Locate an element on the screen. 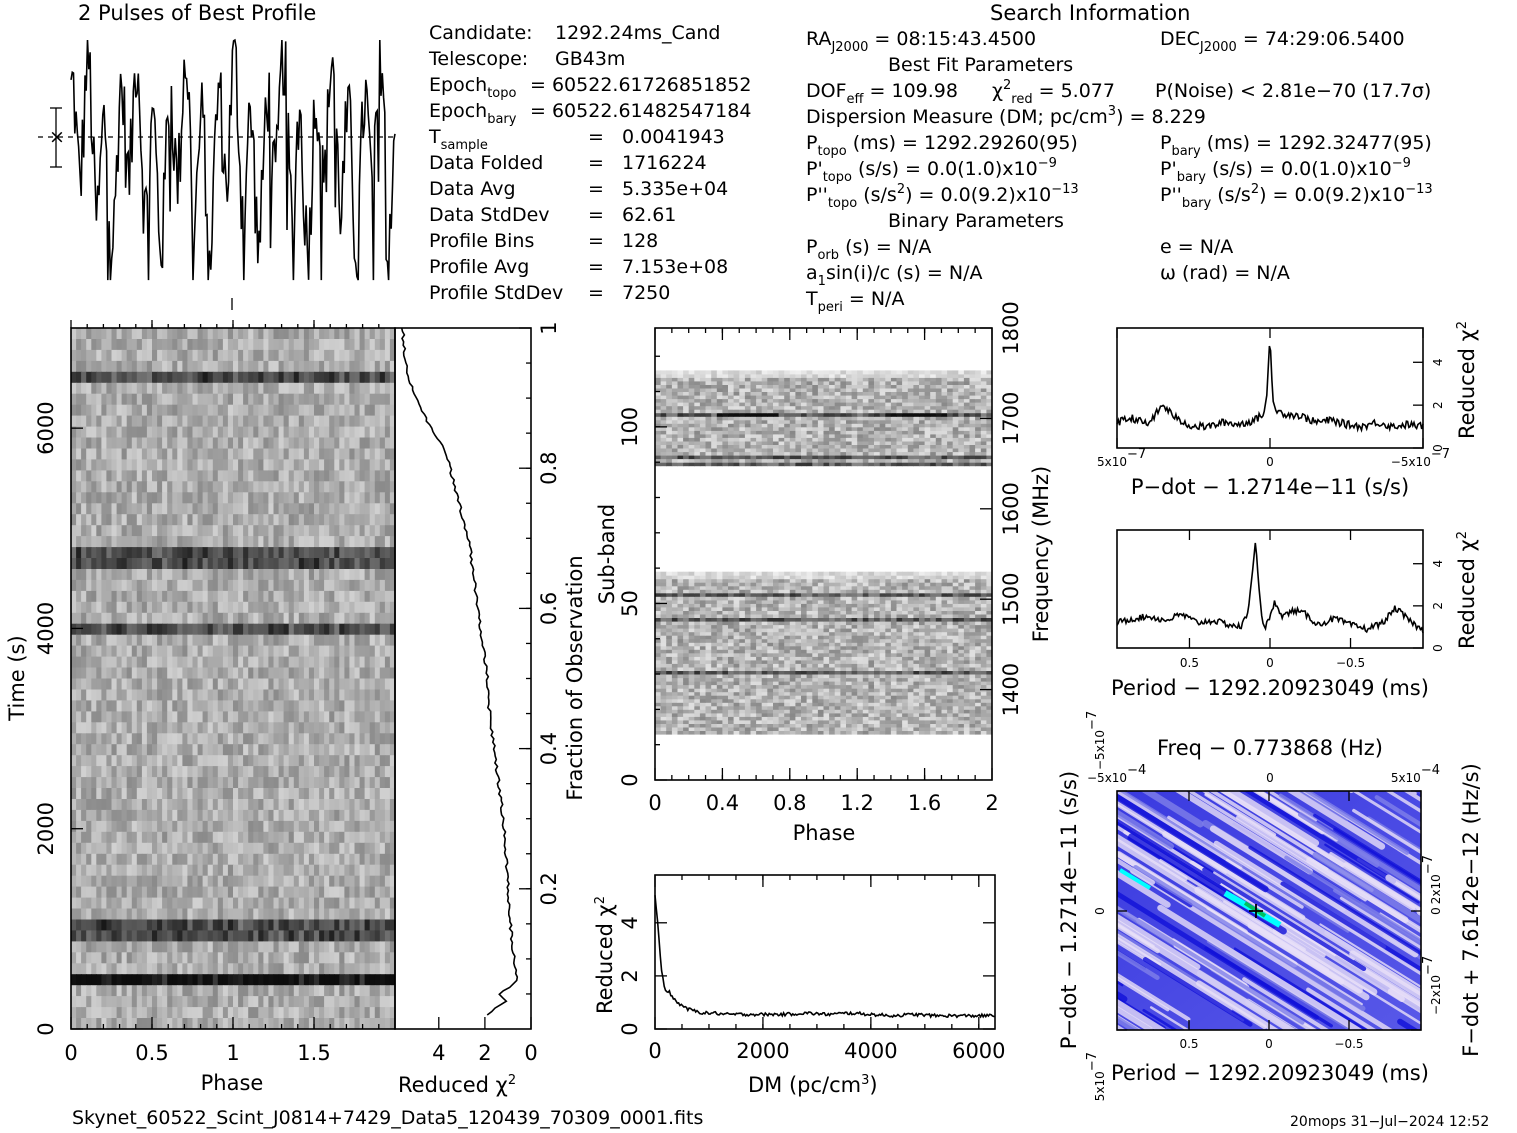 This screenshot has height=1133, width=1517. info-label: Profile StdDev is located at coordinates (496, 293).